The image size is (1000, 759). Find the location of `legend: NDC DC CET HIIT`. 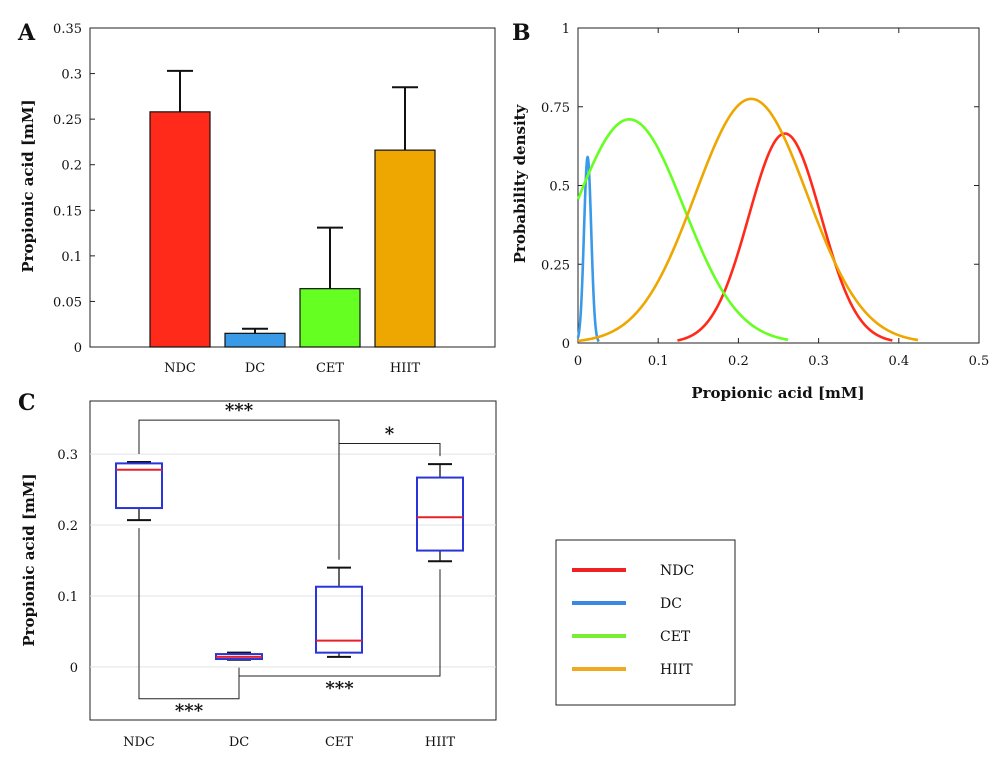

legend: NDC DC CET HIIT is located at coordinates (645, 622).